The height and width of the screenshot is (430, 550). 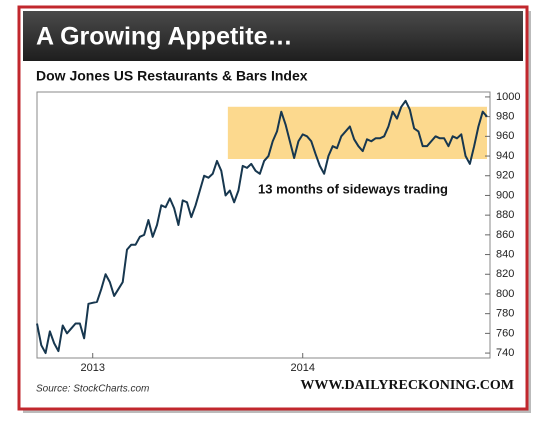 I want to click on highlight-band, so click(x=357, y=132).